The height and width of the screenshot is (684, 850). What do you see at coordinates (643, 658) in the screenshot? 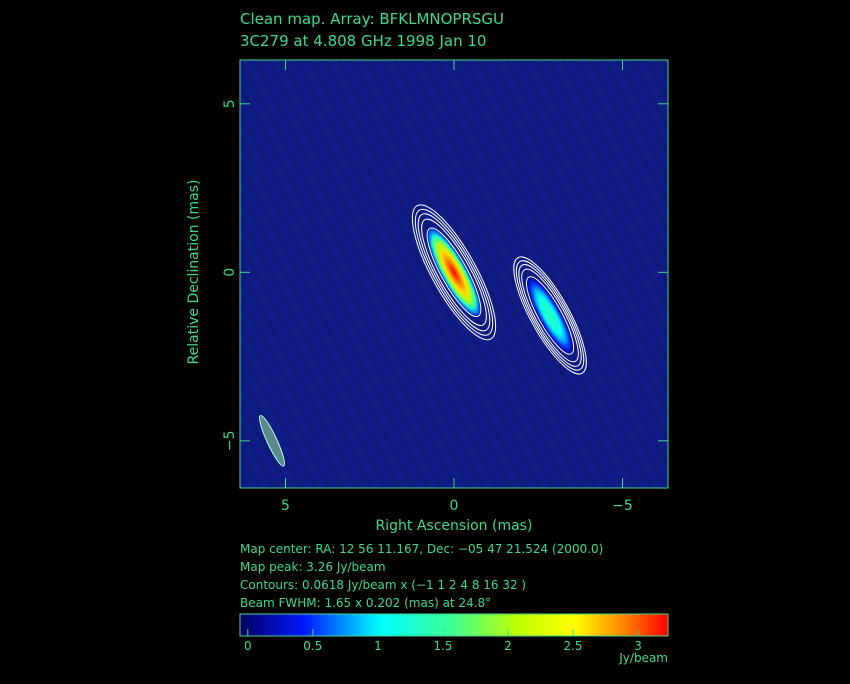
I see `colorbar-label: Jy/beam` at bounding box center [643, 658].